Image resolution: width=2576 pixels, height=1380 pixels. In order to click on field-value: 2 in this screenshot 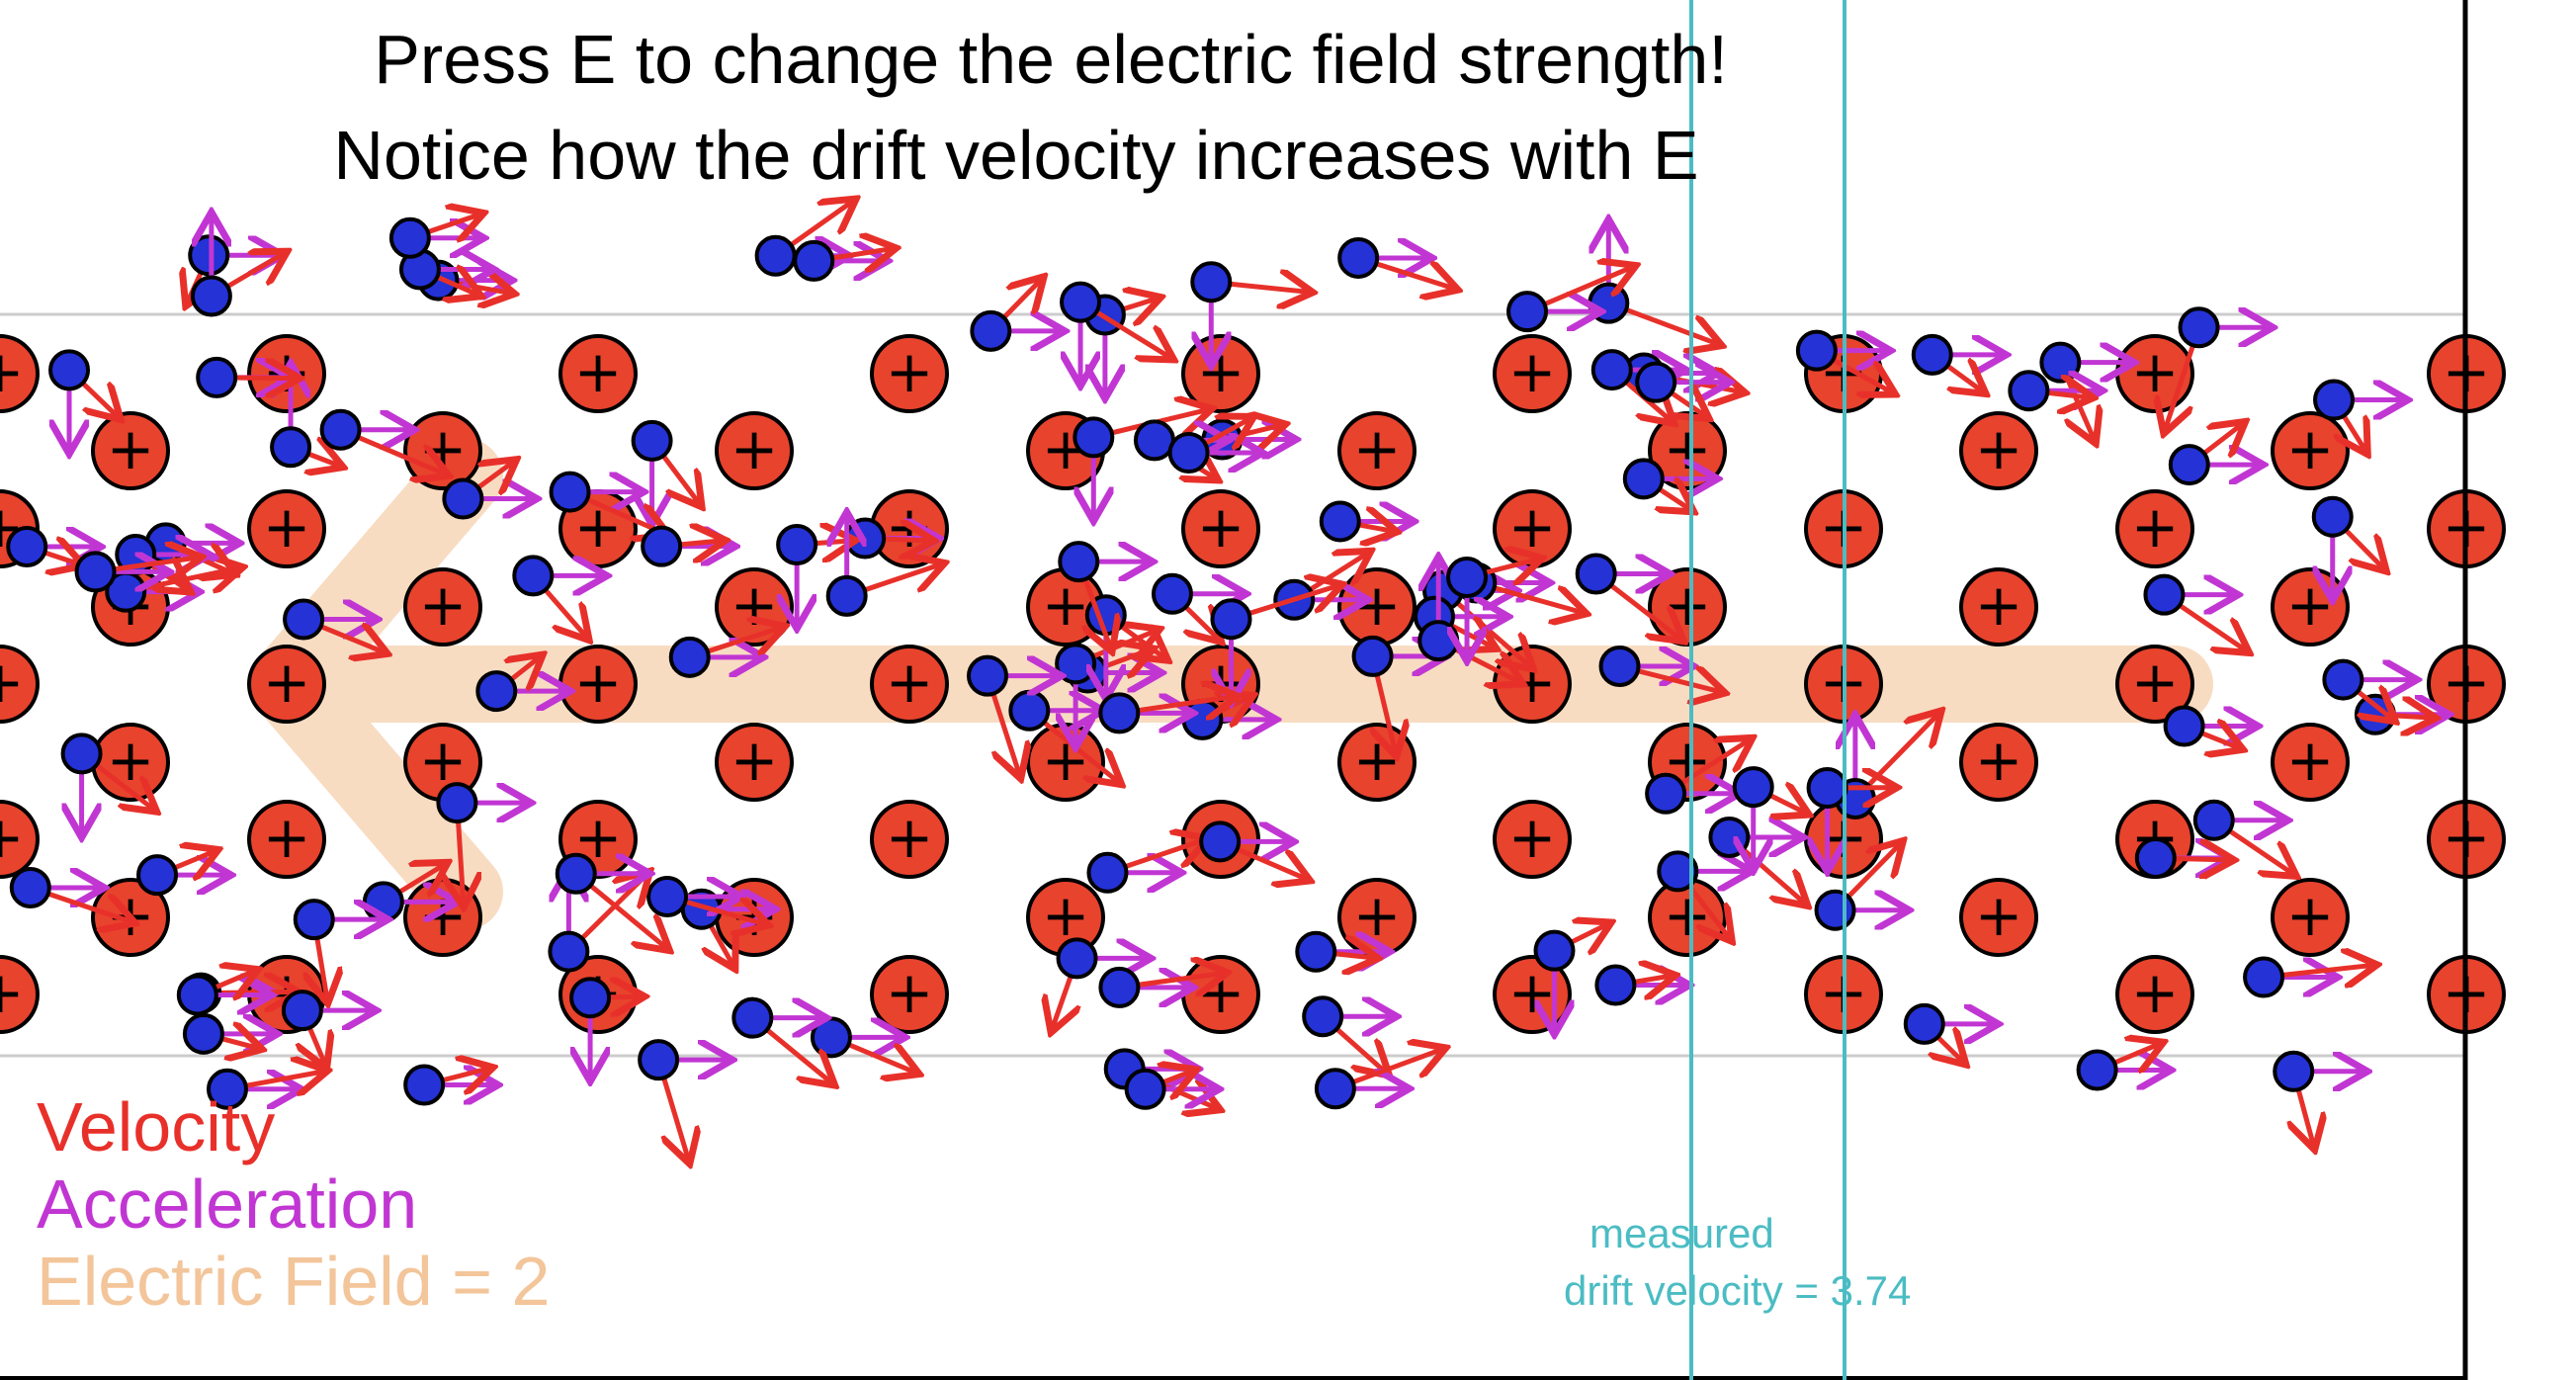, I will do `click(531, 1281)`.